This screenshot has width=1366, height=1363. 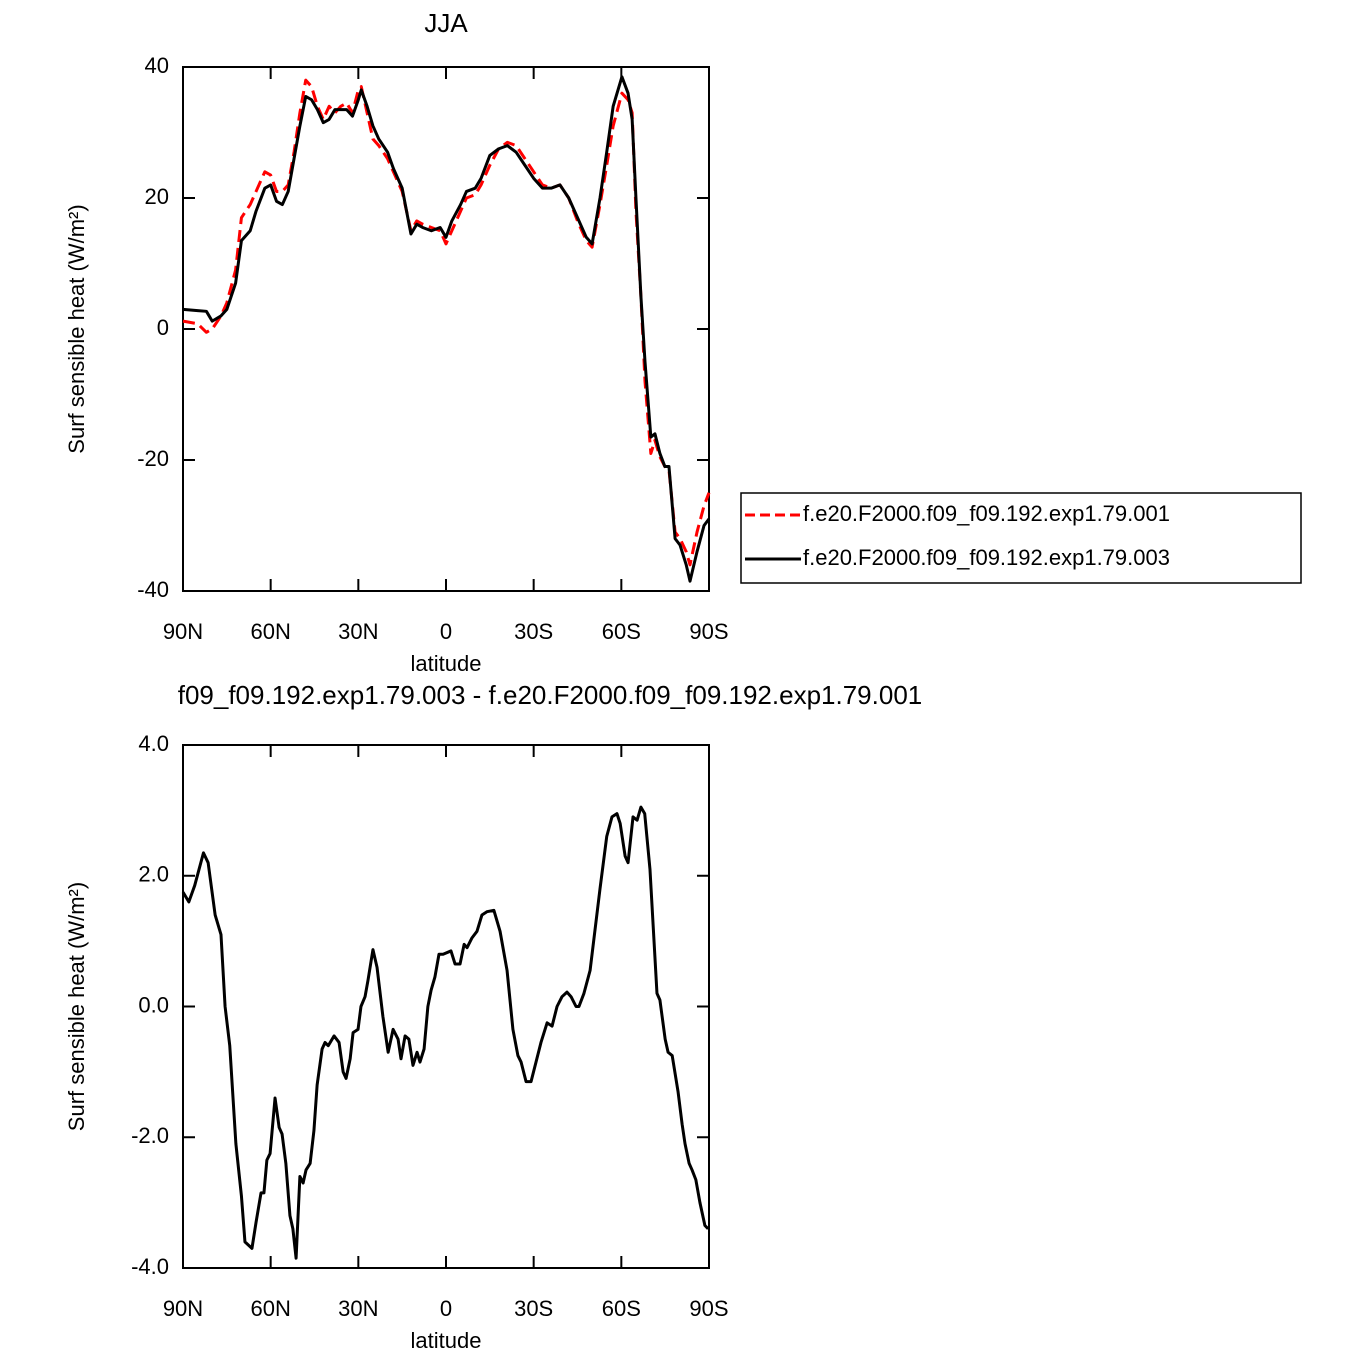 What do you see at coordinates (153, 458) in the screenshot?
I see `y-tick-label: -20` at bounding box center [153, 458].